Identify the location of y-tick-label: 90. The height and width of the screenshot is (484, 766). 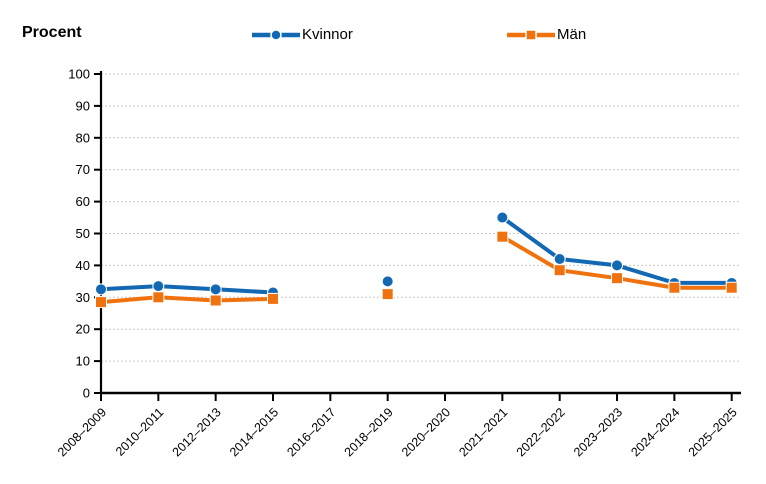
(83, 105).